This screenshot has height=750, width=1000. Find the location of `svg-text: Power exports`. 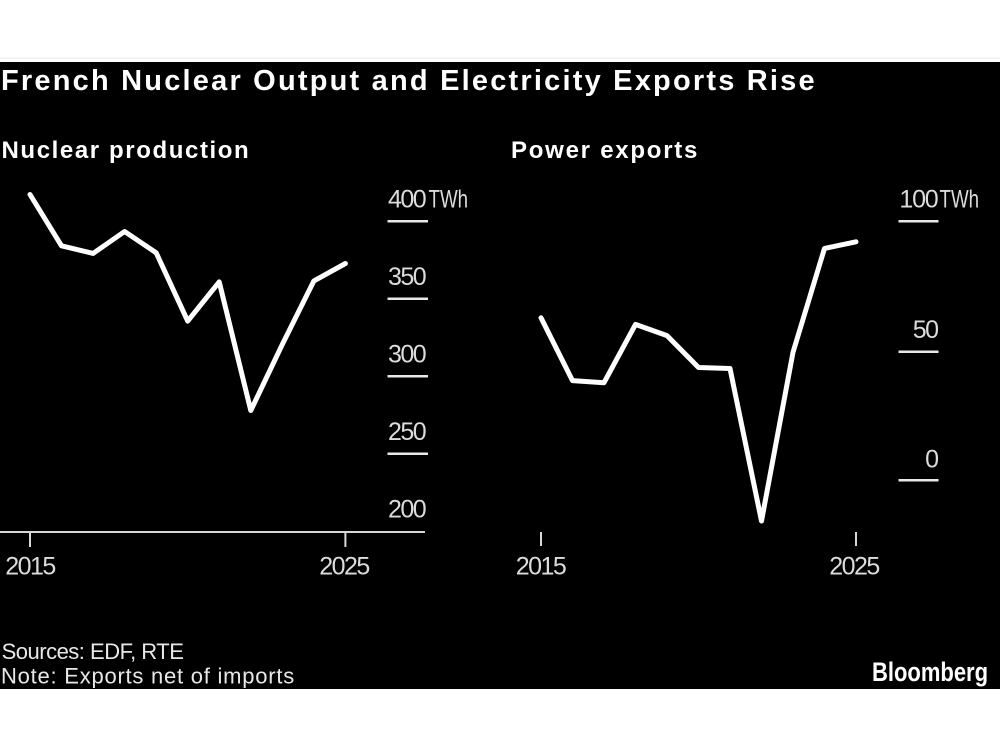

svg-text: Power exports is located at coordinates (605, 150).